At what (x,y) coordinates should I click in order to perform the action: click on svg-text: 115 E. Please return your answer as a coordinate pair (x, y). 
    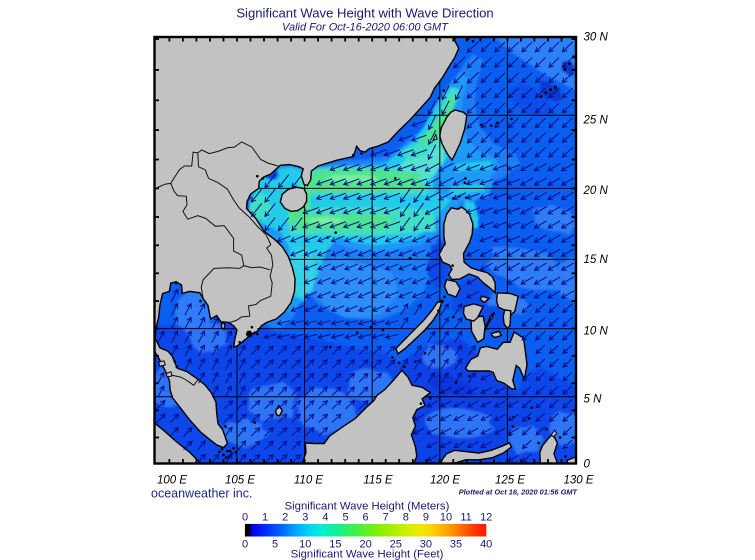
    Looking at the image, I should click on (378, 481).